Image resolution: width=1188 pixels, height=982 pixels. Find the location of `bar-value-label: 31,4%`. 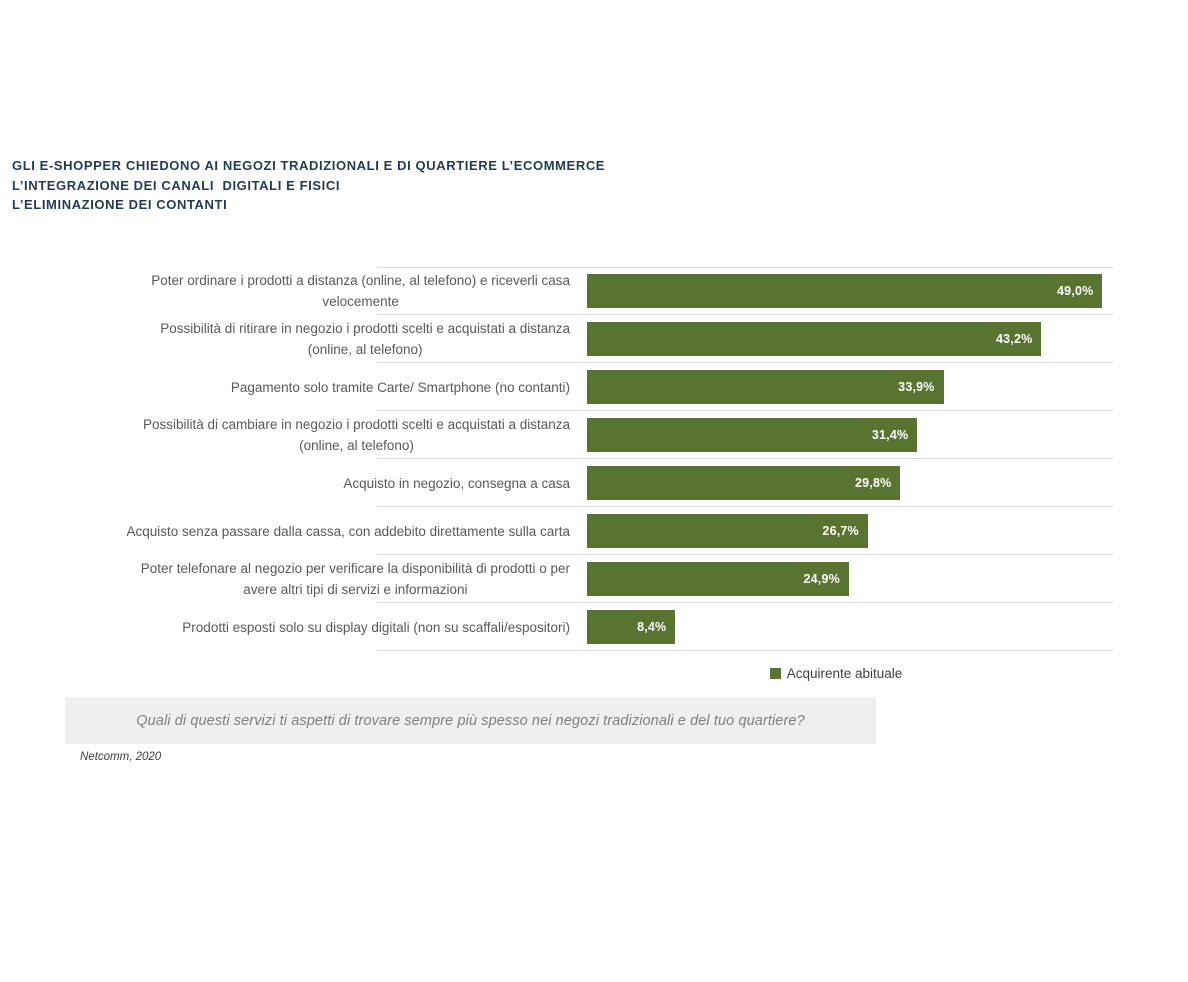

bar-value-label: 31,4% is located at coordinates (890, 435).